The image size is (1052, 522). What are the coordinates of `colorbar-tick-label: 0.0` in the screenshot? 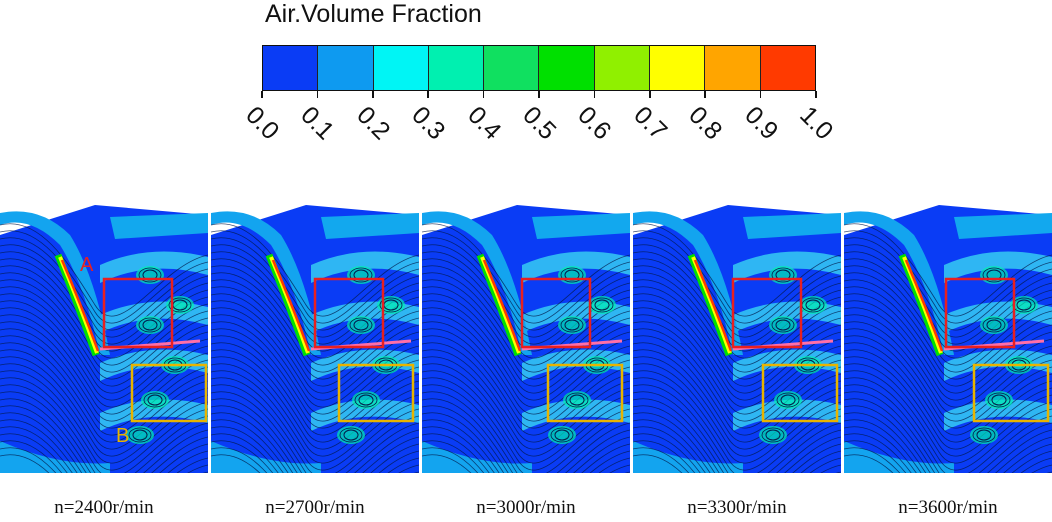 It's located at (262, 123).